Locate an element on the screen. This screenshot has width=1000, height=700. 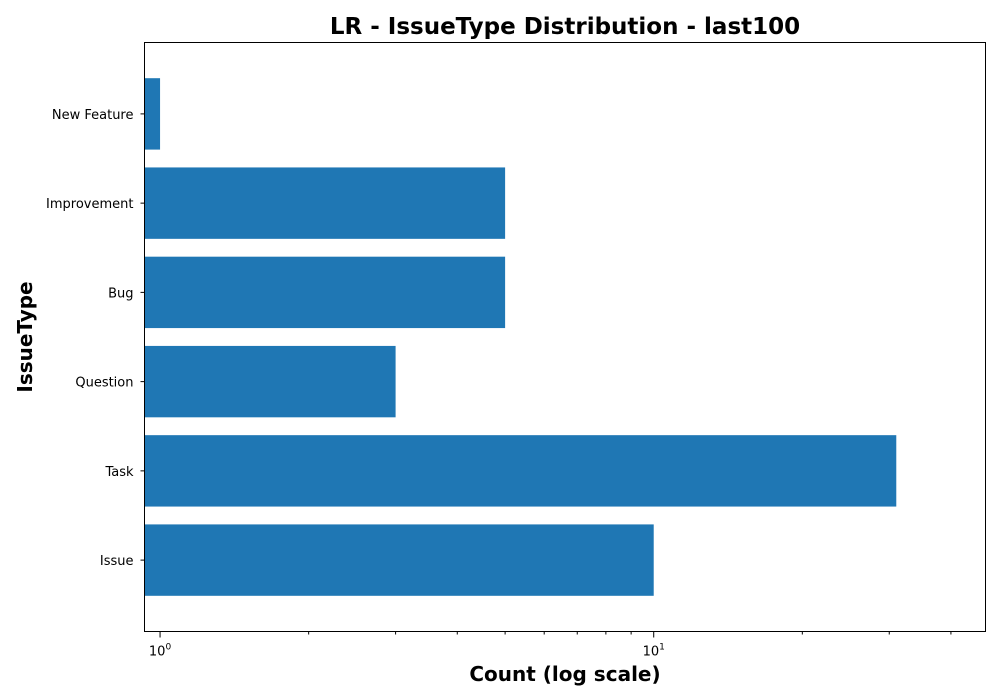
x-tick-label: 100 is located at coordinates (160, 651).